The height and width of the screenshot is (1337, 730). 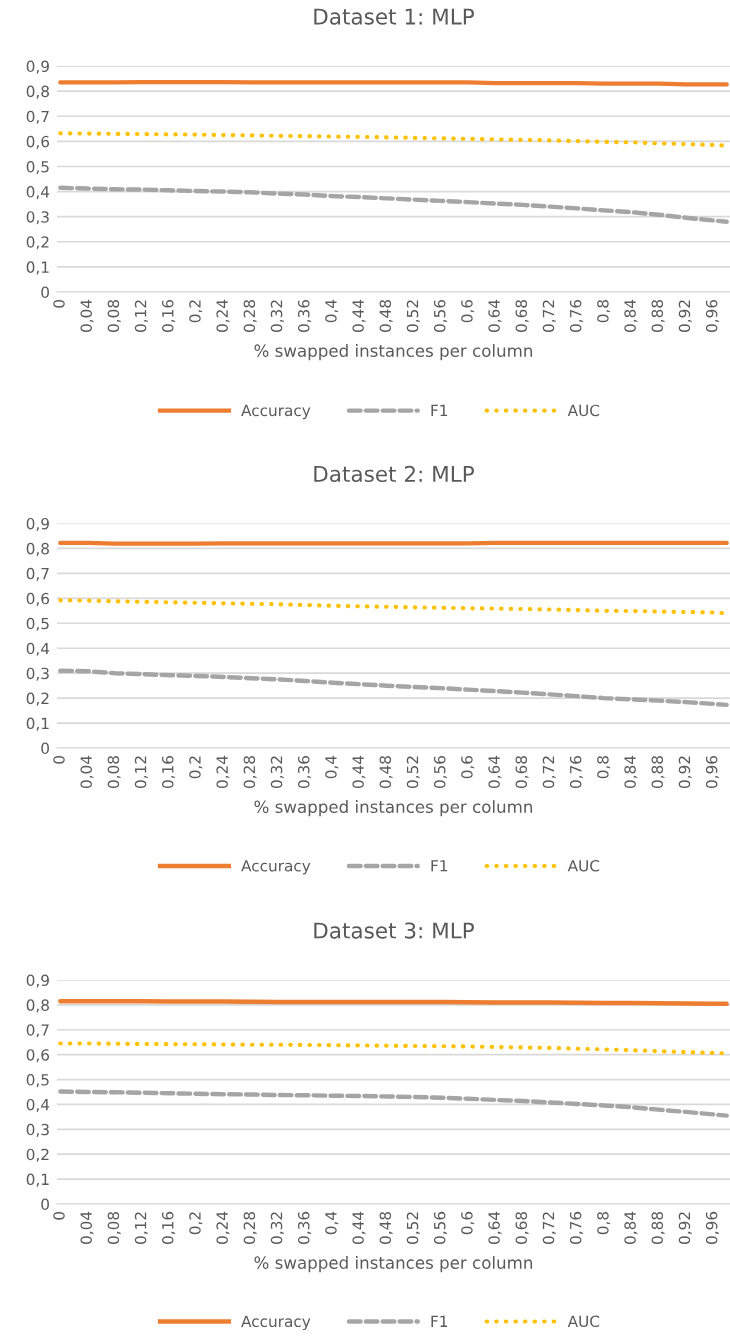 What do you see at coordinates (276, 867) in the screenshot?
I see `legend-label: Accuracy` at bounding box center [276, 867].